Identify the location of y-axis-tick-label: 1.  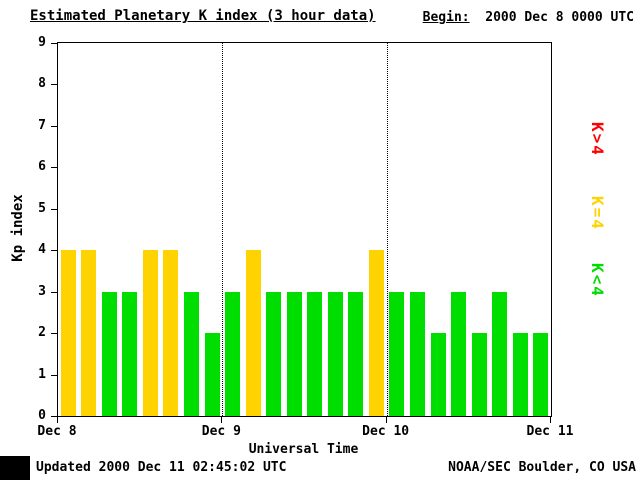
(42, 374).